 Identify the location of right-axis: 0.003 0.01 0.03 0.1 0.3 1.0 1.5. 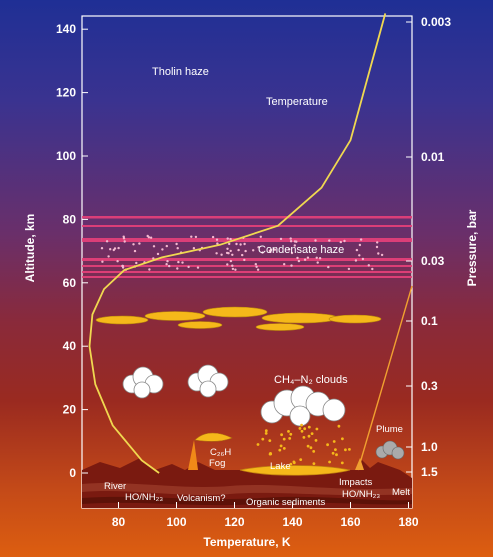
(428, 247).